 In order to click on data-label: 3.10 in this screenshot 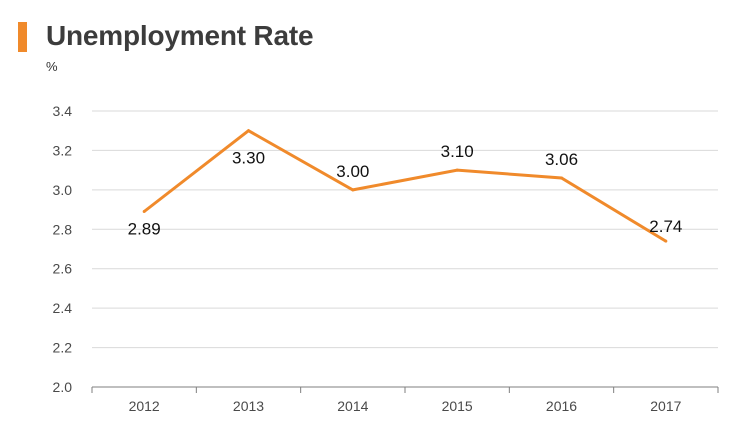, I will do `click(457, 151)`.